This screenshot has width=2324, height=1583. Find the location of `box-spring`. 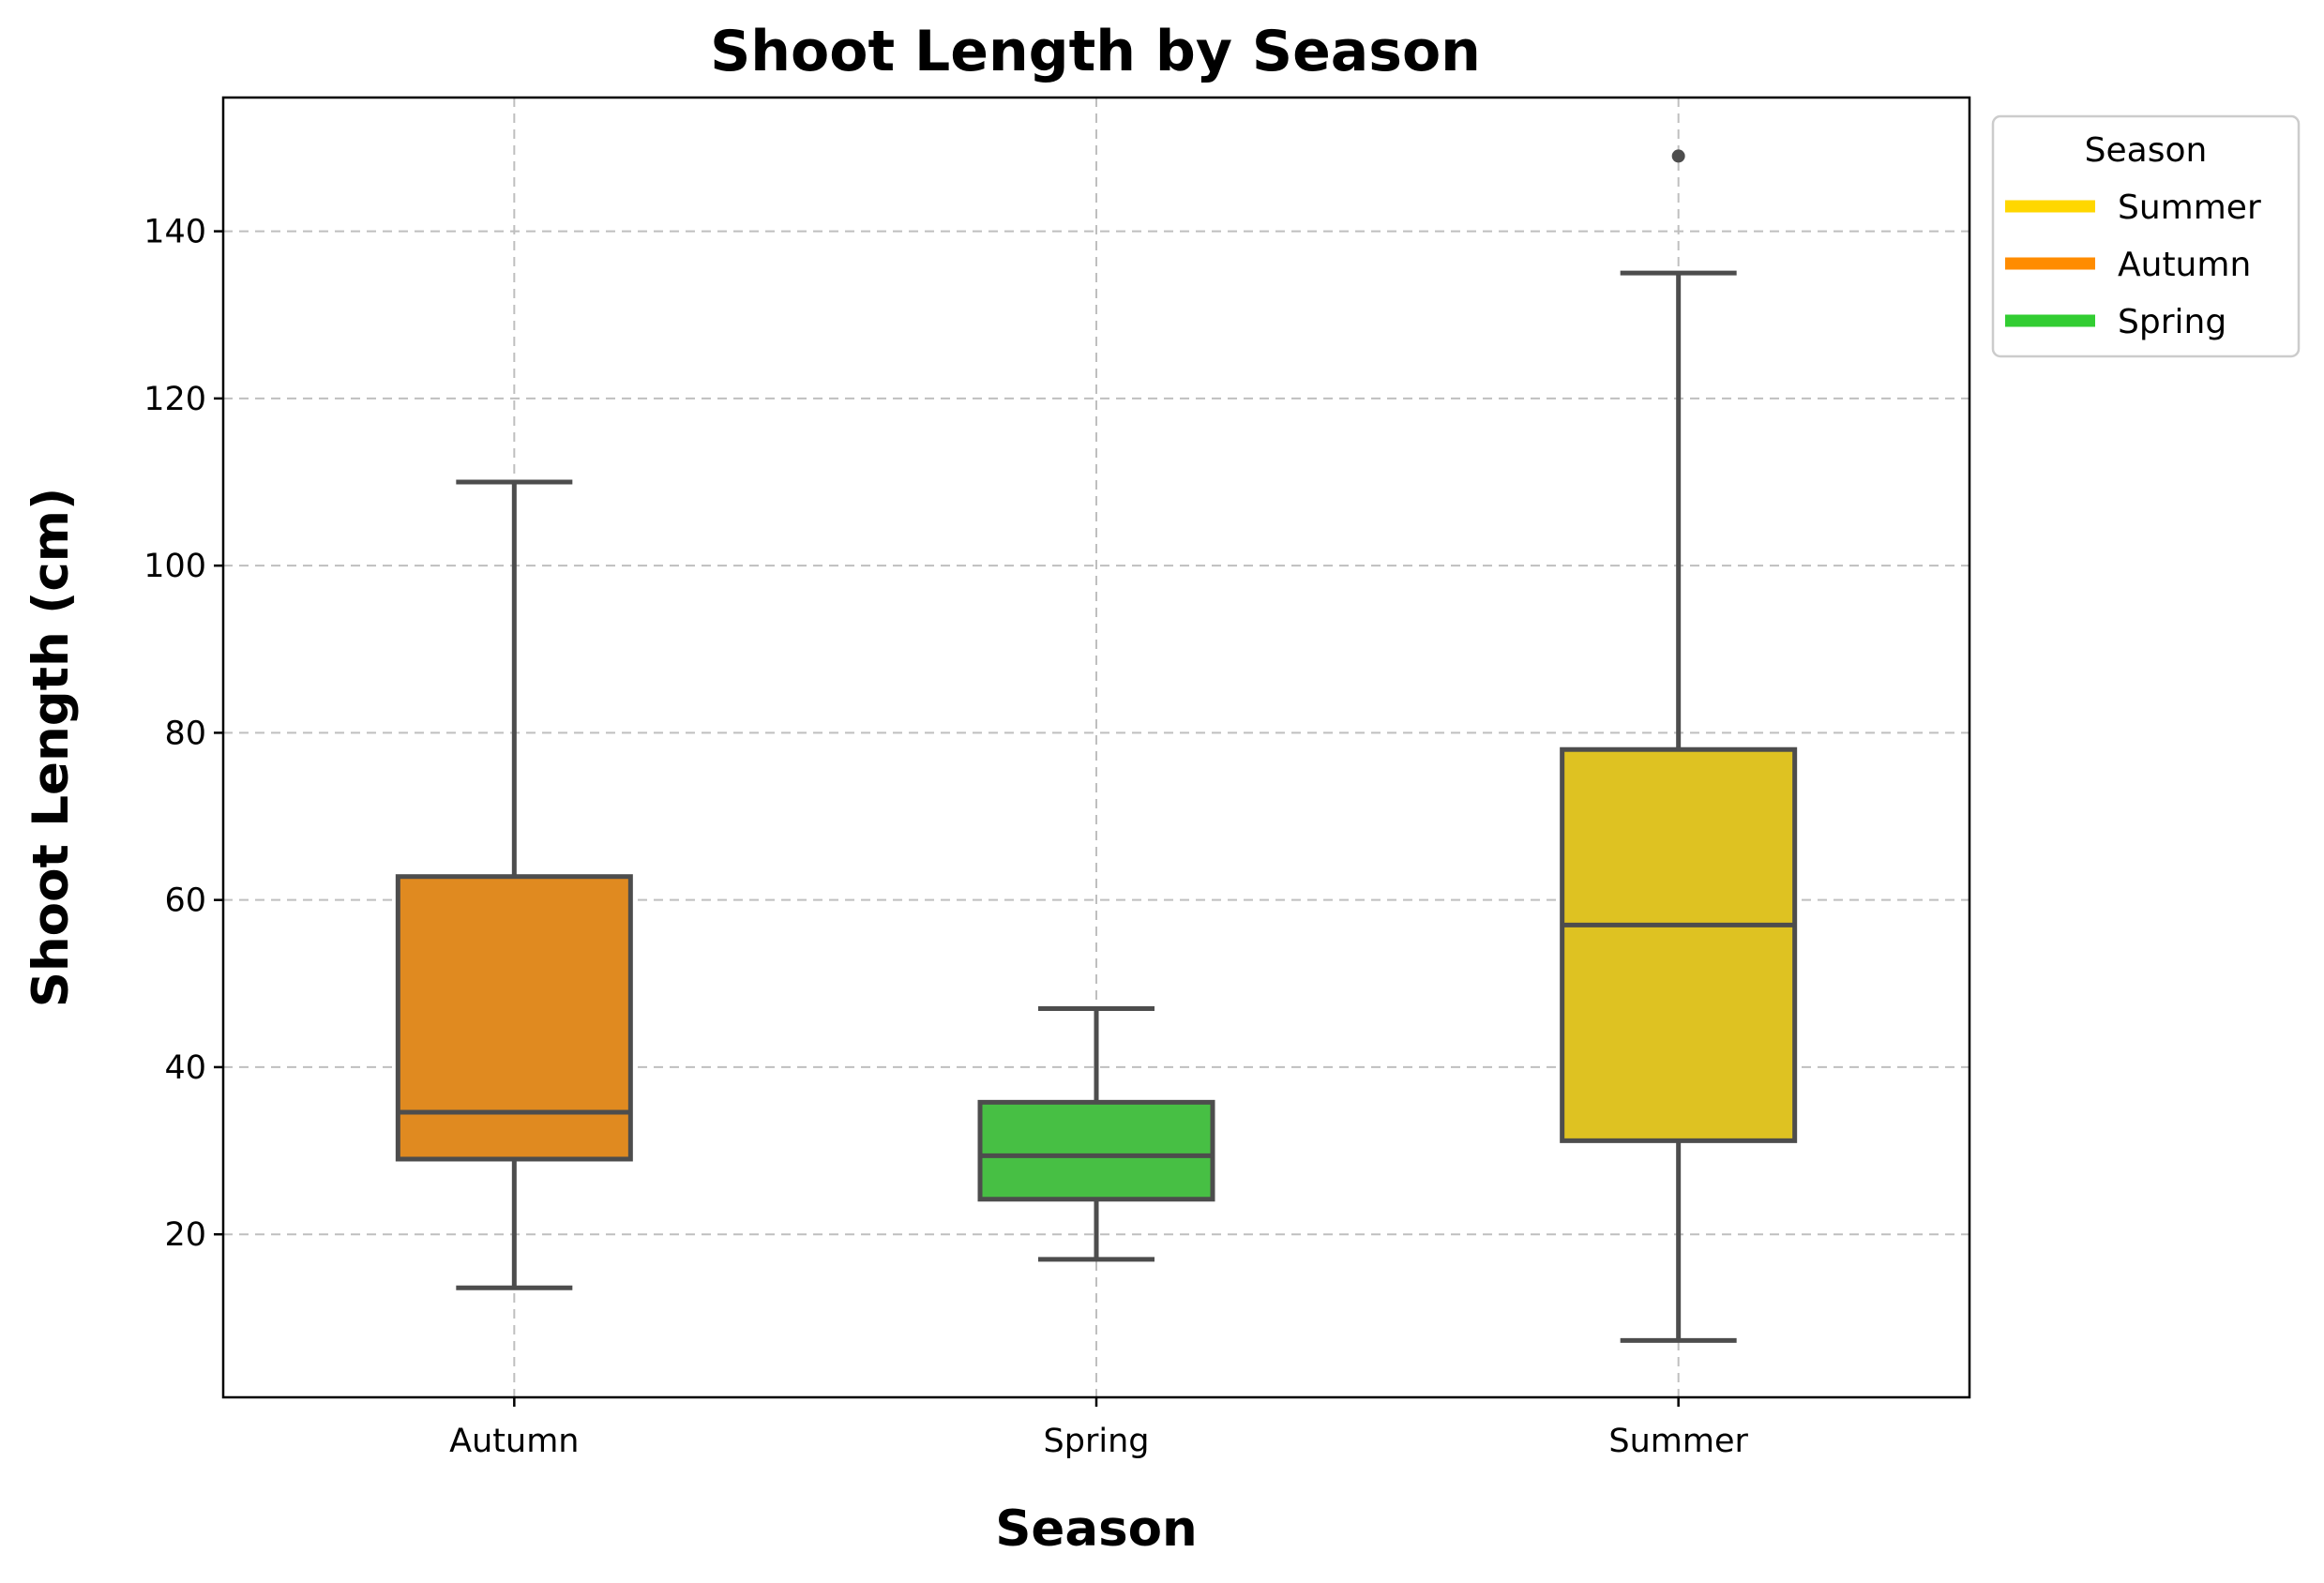

box-spring is located at coordinates (1096, 1134).